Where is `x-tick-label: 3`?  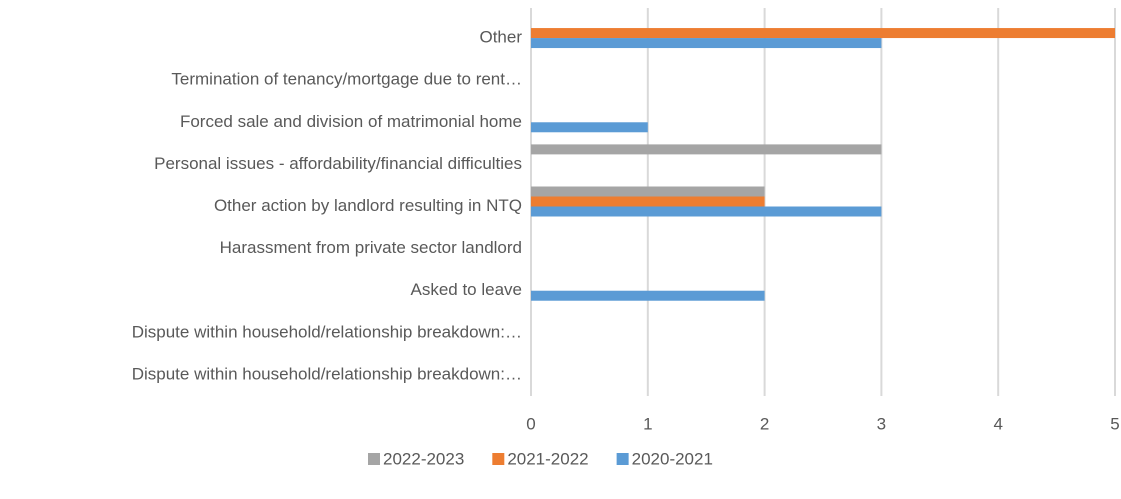
x-tick-label: 3 is located at coordinates (881, 423).